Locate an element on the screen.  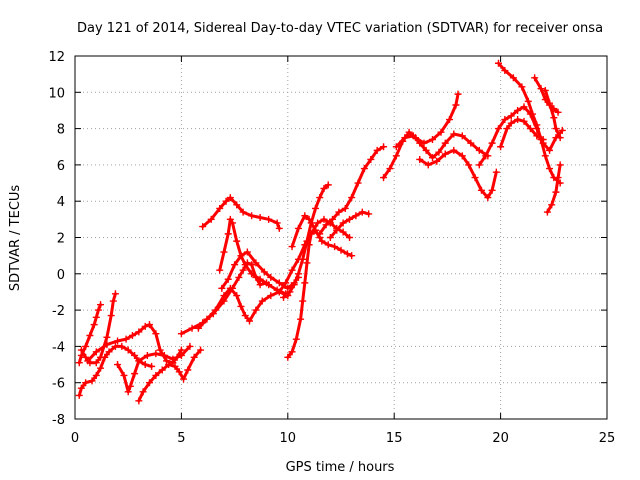
y-tick-label: 6 is located at coordinates (61, 166).